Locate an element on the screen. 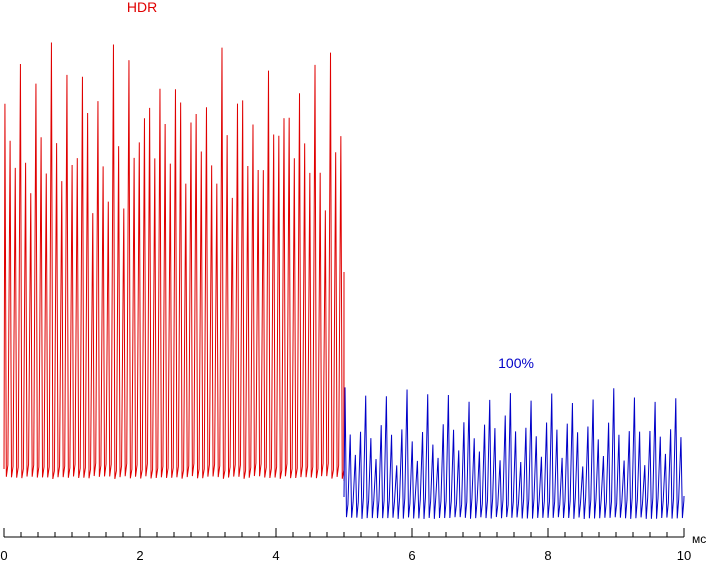 Image resolution: width=711 pixels, height=564 pixels. series-label-hdr: HDR is located at coordinates (142, 7).